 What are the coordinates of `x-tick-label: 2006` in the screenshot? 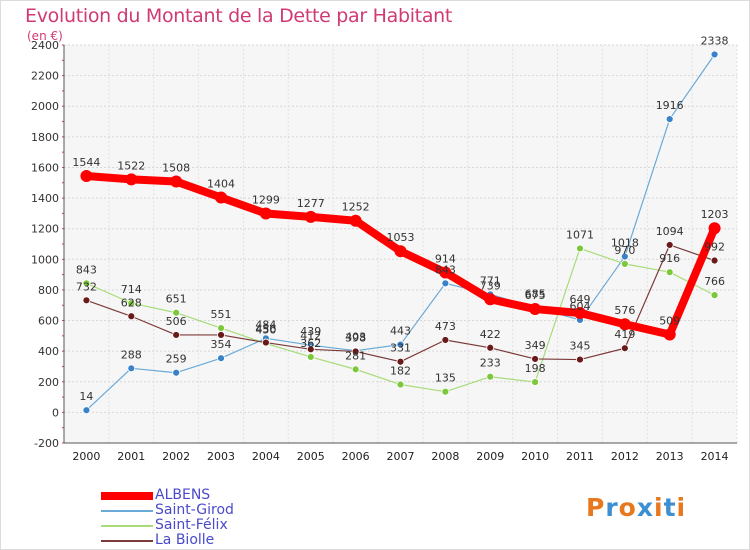 It's located at (356, 456).